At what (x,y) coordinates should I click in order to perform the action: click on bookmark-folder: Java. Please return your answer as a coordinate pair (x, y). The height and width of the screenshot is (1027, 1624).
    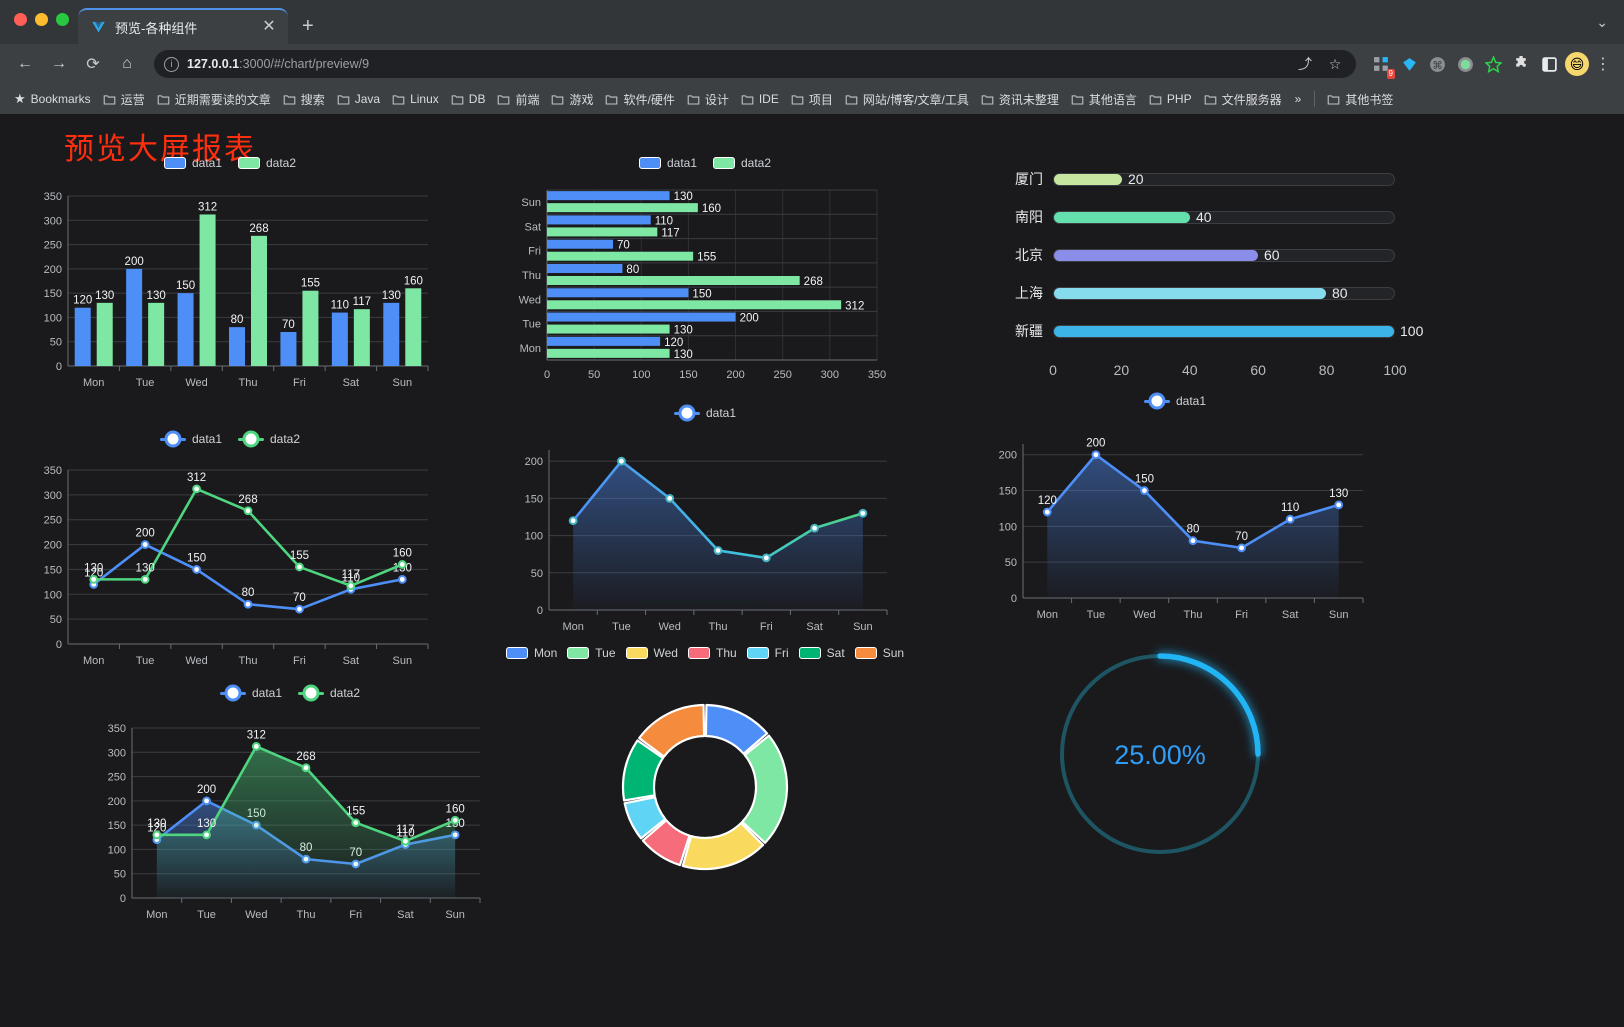
    Looking at the image, I should click on (358, 99).